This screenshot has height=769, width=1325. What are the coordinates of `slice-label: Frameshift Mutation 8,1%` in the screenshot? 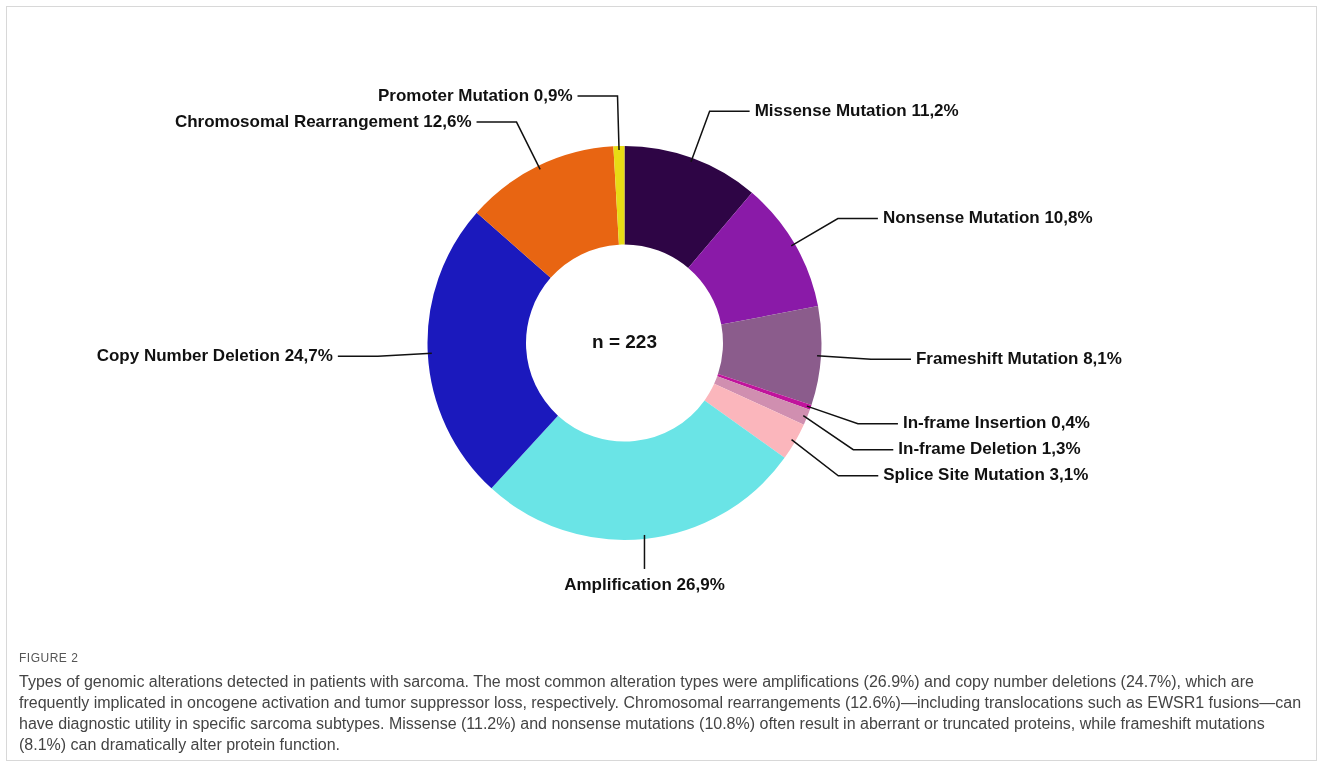 It's located at (1018, 358).